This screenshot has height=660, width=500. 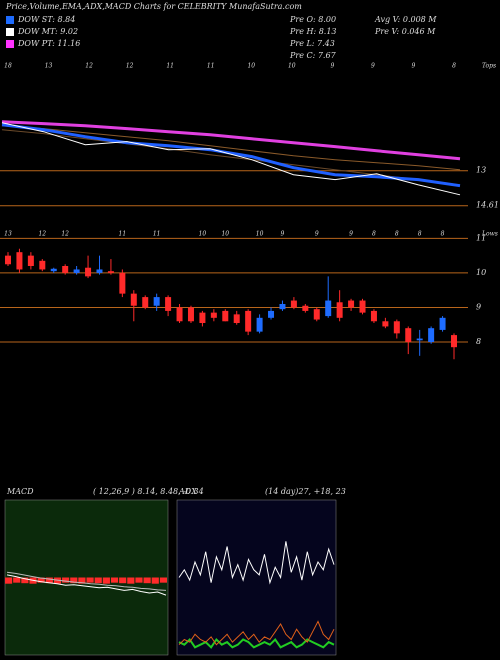 I want to click on panel-subtitle: (14 day)27, +18, 23, so click(x=305, y=491).